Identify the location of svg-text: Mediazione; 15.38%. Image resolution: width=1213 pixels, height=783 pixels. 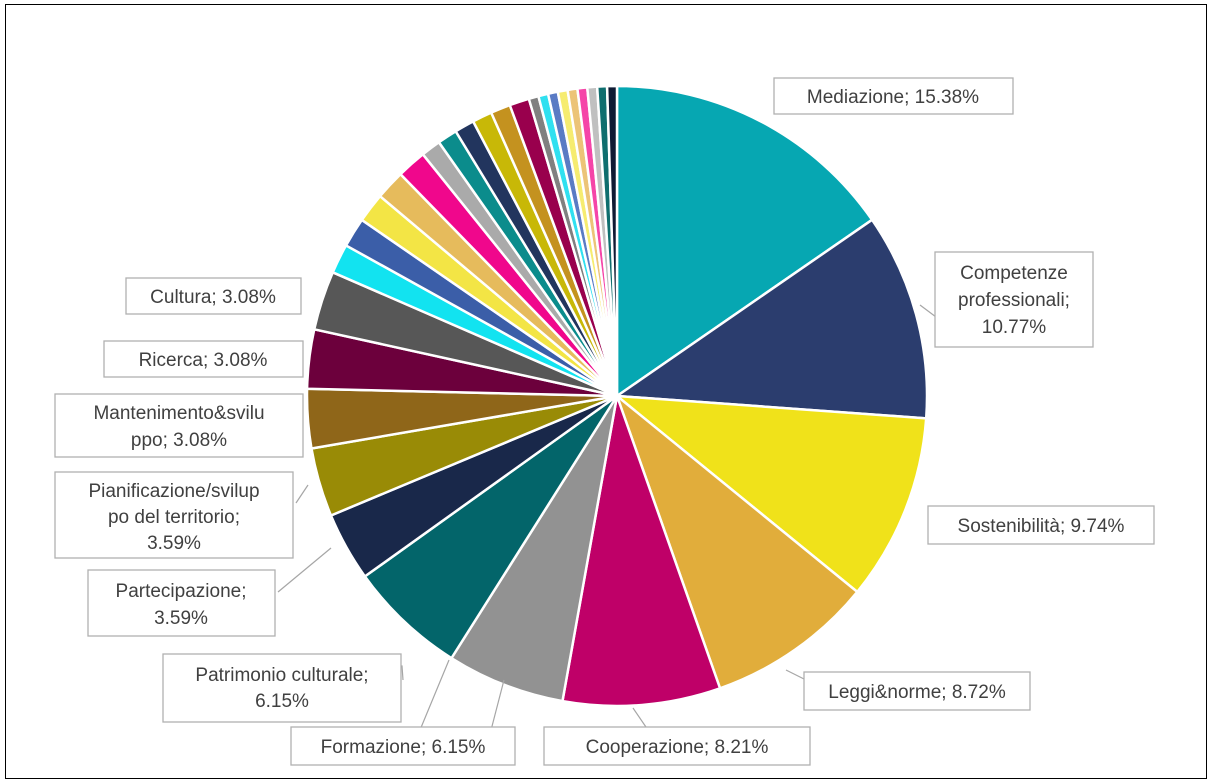
(893, 97).